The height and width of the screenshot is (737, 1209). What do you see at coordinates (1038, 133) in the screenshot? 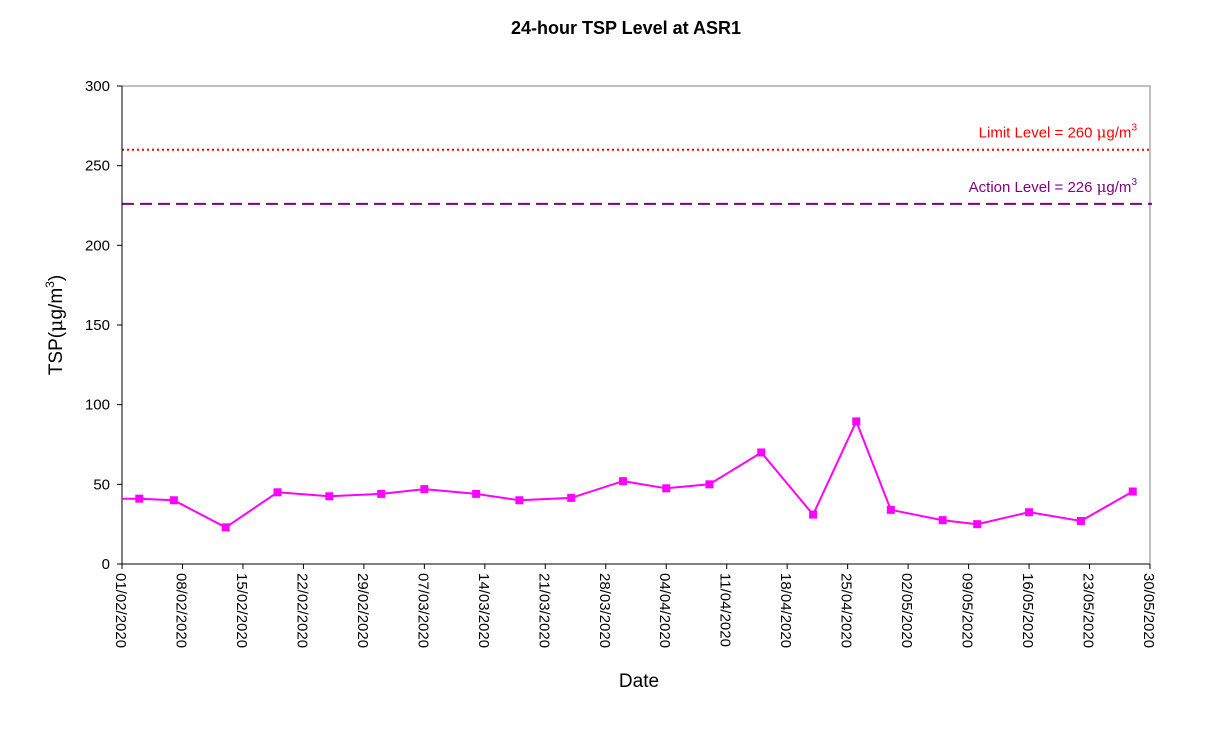
I see `reference-line-label-prefix: Limit Level = 260` at bounding box center [1038, 133].